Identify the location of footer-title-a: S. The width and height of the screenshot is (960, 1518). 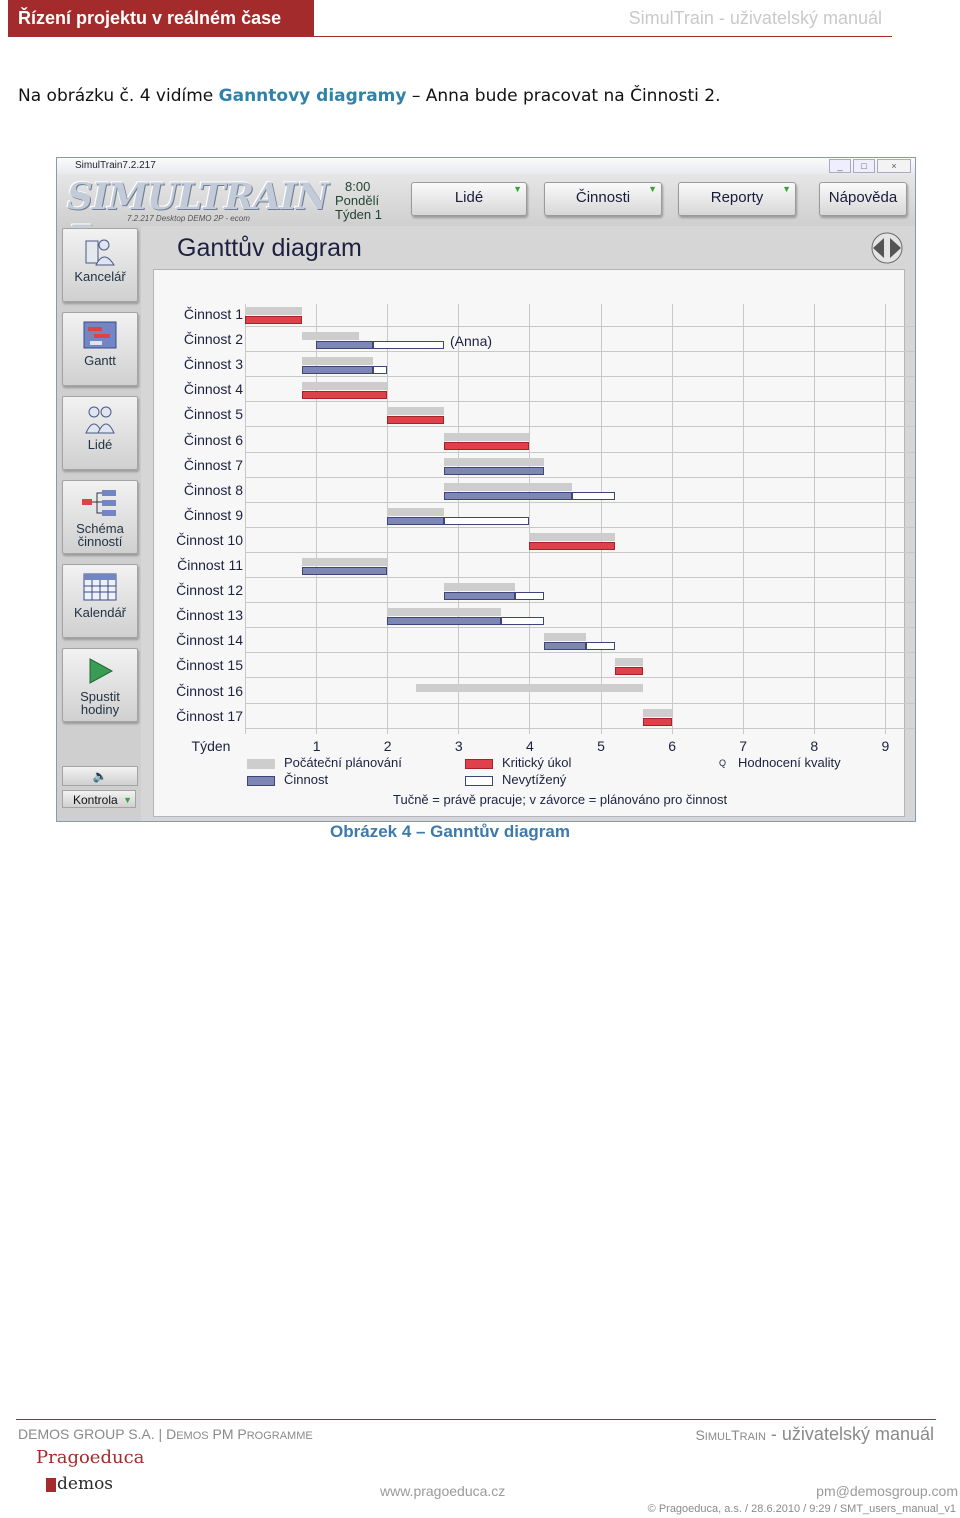
(700, 1435).